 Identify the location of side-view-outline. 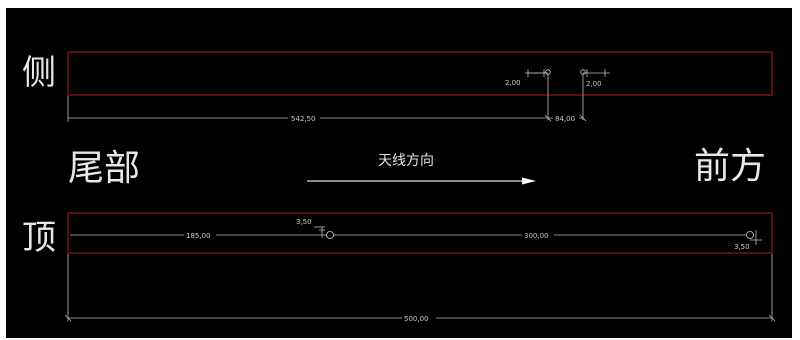
(420, 73).